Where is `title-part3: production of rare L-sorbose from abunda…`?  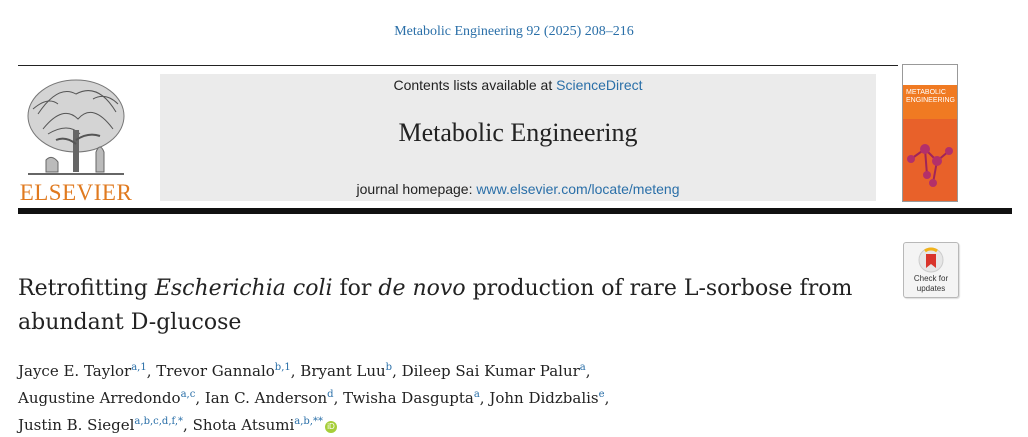
title-part3: production of rare L-sorbose from abunda… is located at coordinates (435, 305).